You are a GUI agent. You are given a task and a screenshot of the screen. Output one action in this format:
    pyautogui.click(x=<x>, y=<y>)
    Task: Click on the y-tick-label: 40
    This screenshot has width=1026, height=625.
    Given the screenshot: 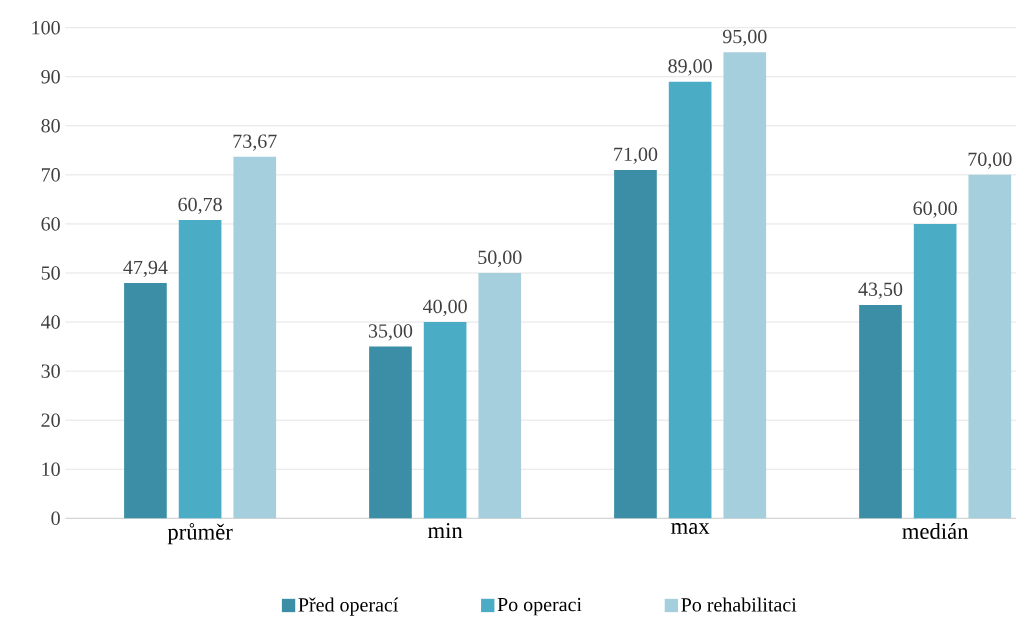 What is the action you would take?
    pyautogui.click(x=50, y=322)
    